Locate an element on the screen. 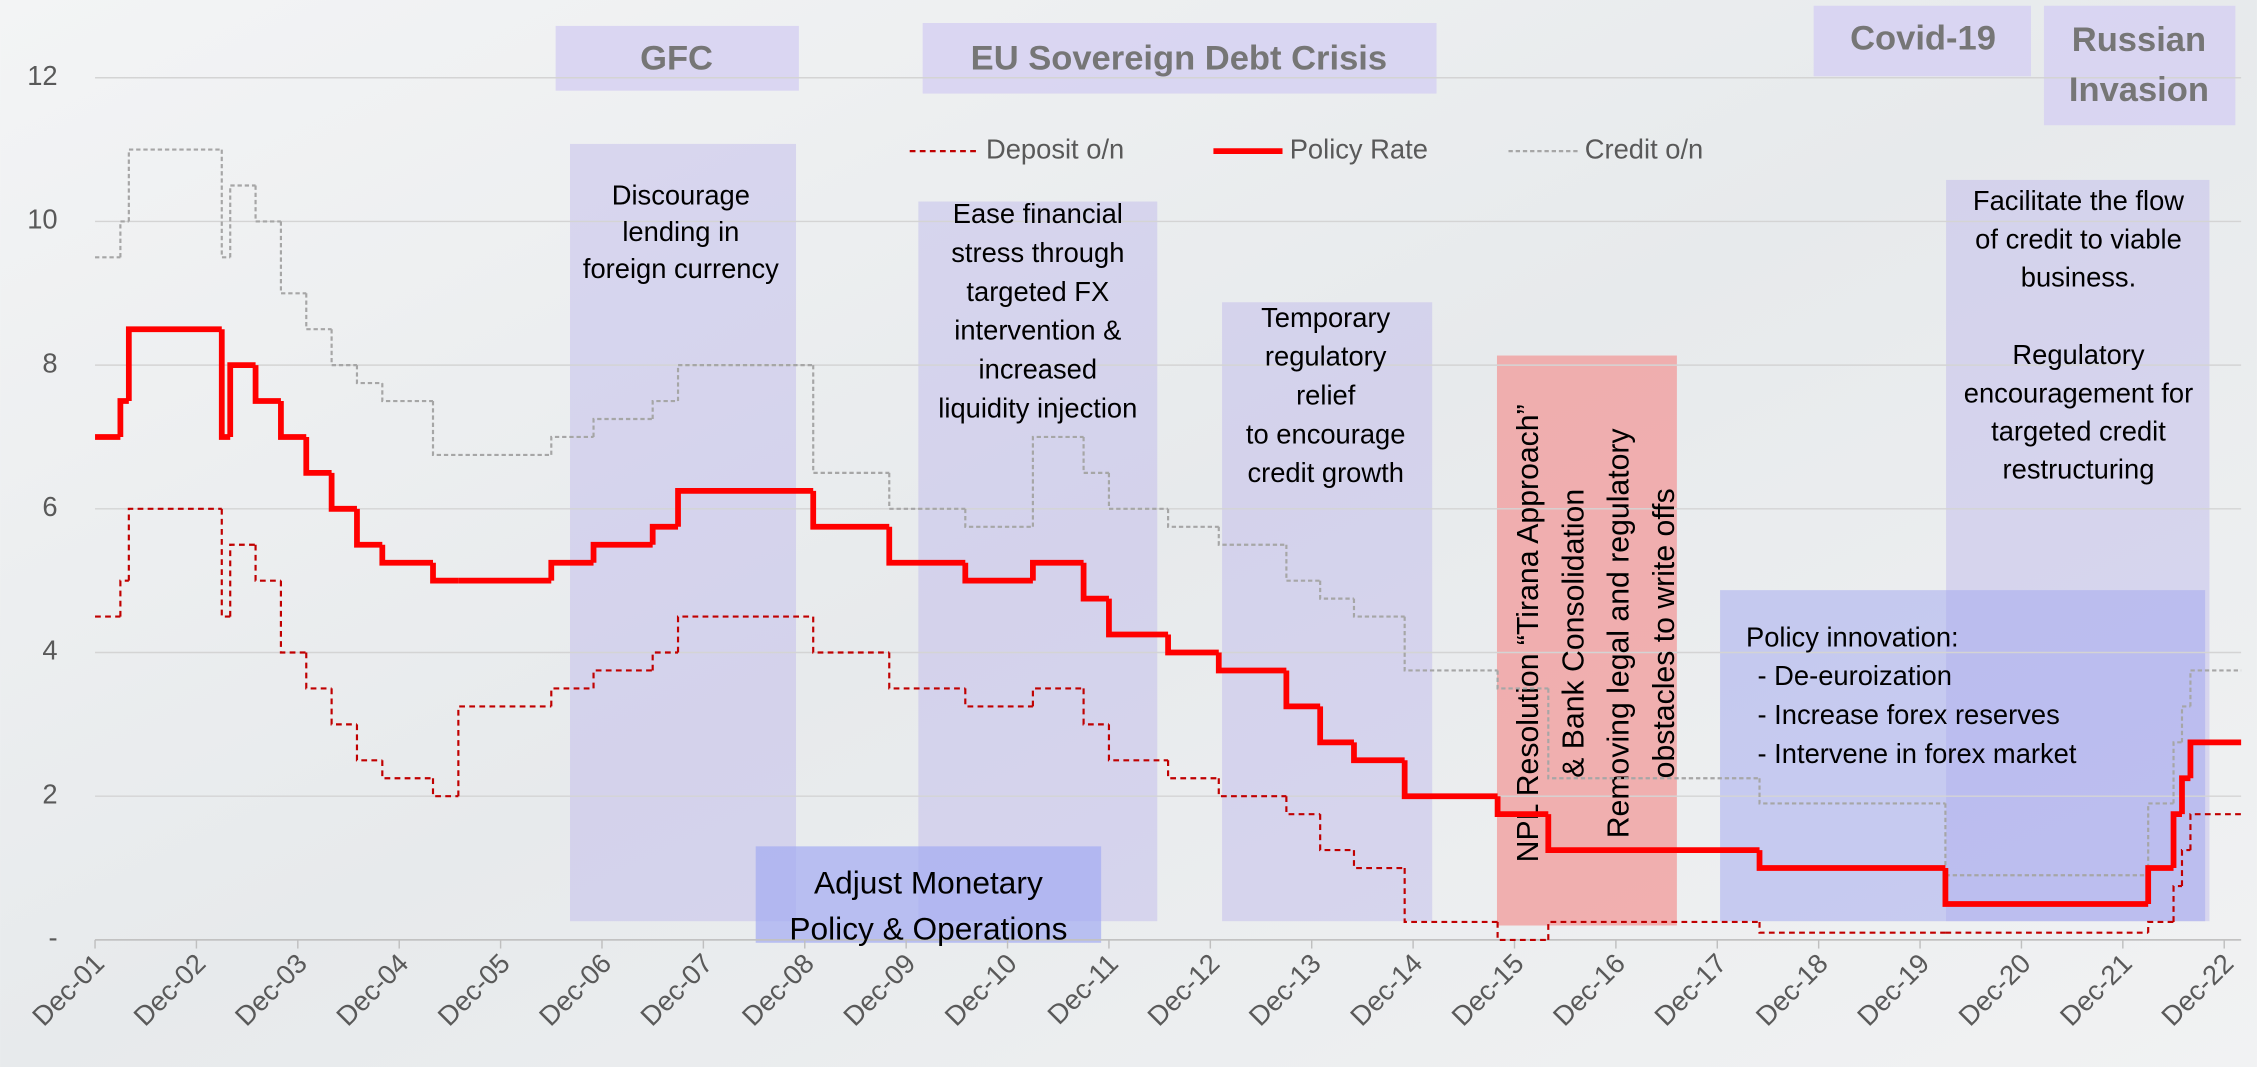  annotation-text: foreign currency is located at coordinates (681, 268).